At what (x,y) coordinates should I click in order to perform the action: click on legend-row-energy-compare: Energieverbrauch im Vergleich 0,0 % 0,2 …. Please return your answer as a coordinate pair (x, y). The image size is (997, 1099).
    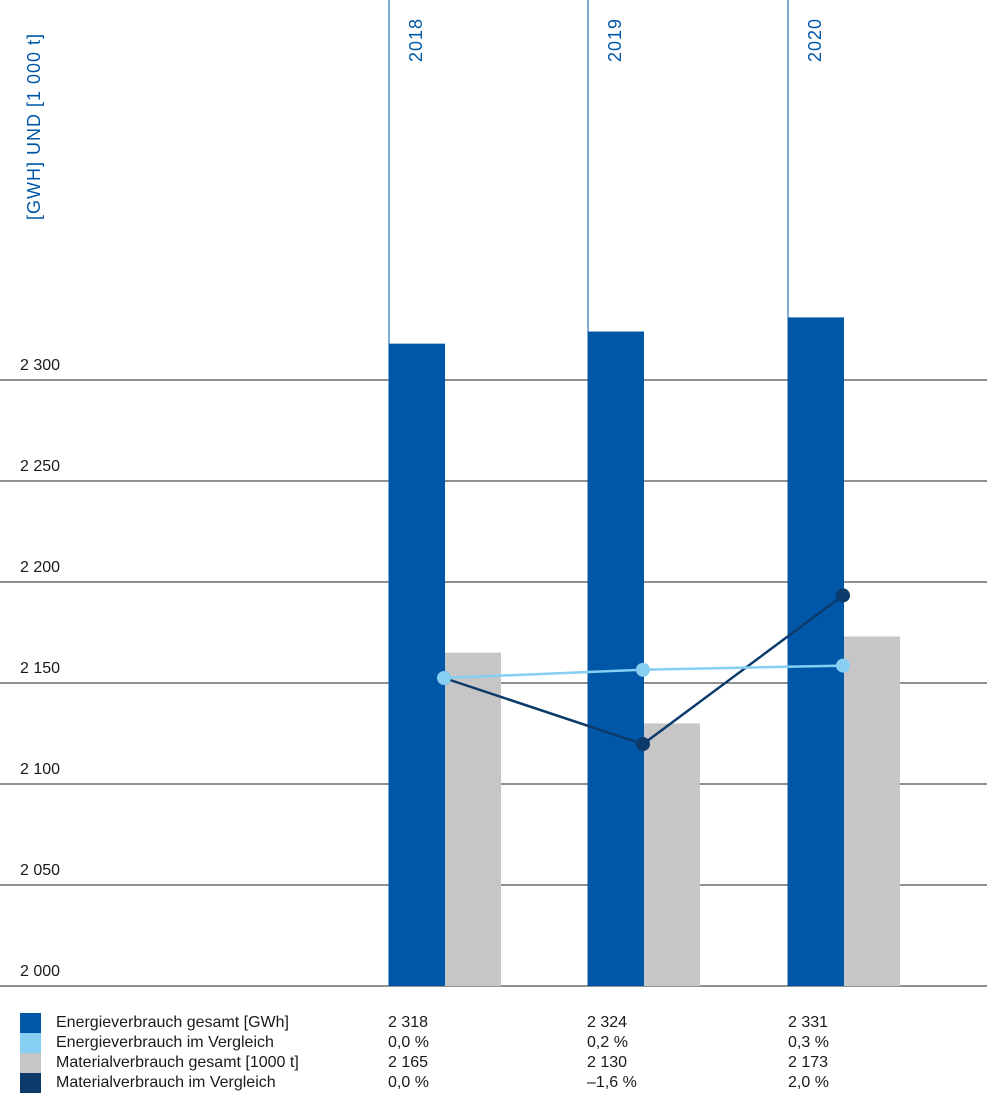
    Looking at the image, I should click on (500, 1043).